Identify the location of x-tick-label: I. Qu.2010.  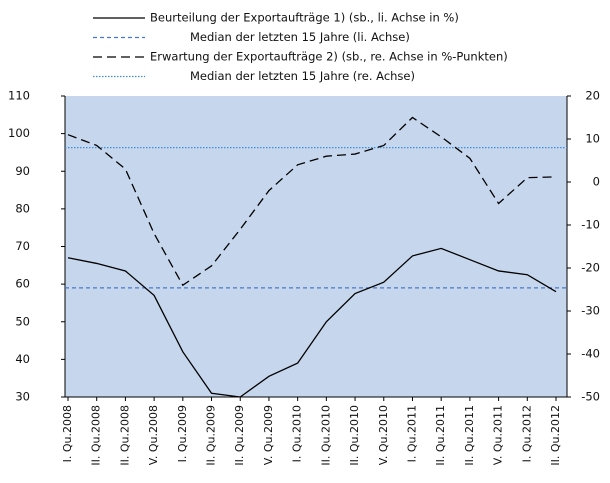
(297, 433).